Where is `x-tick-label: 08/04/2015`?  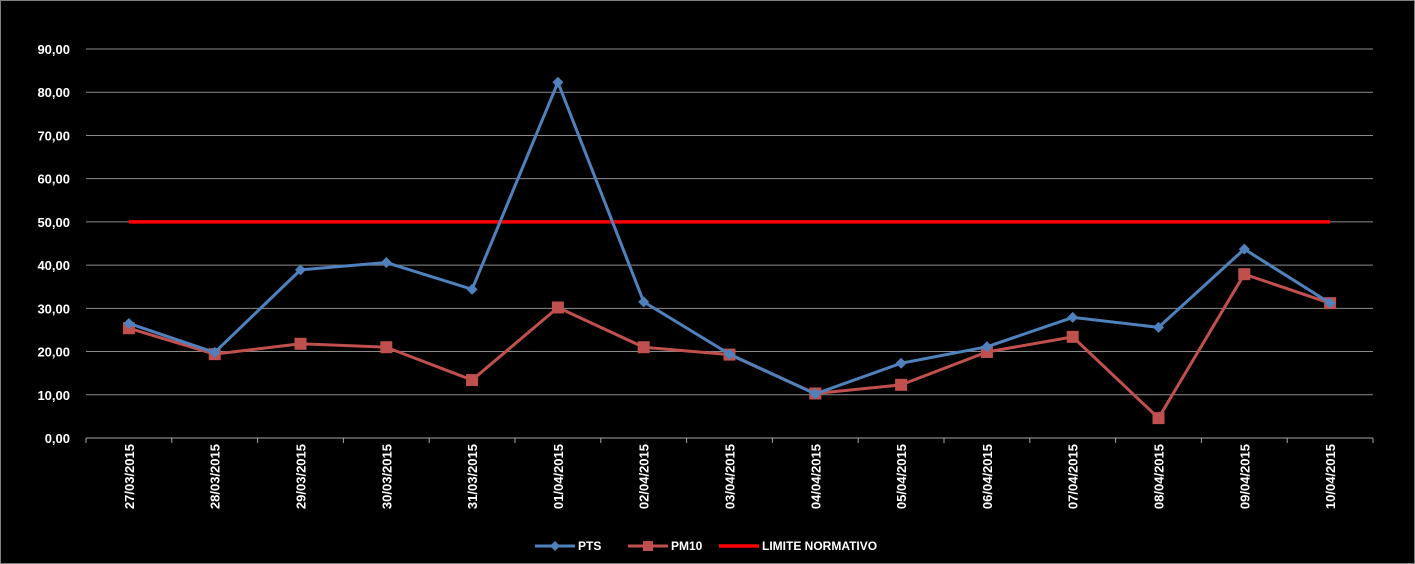
x-tick-label: 08/04/2015 is located at coordinates (1159, 476).